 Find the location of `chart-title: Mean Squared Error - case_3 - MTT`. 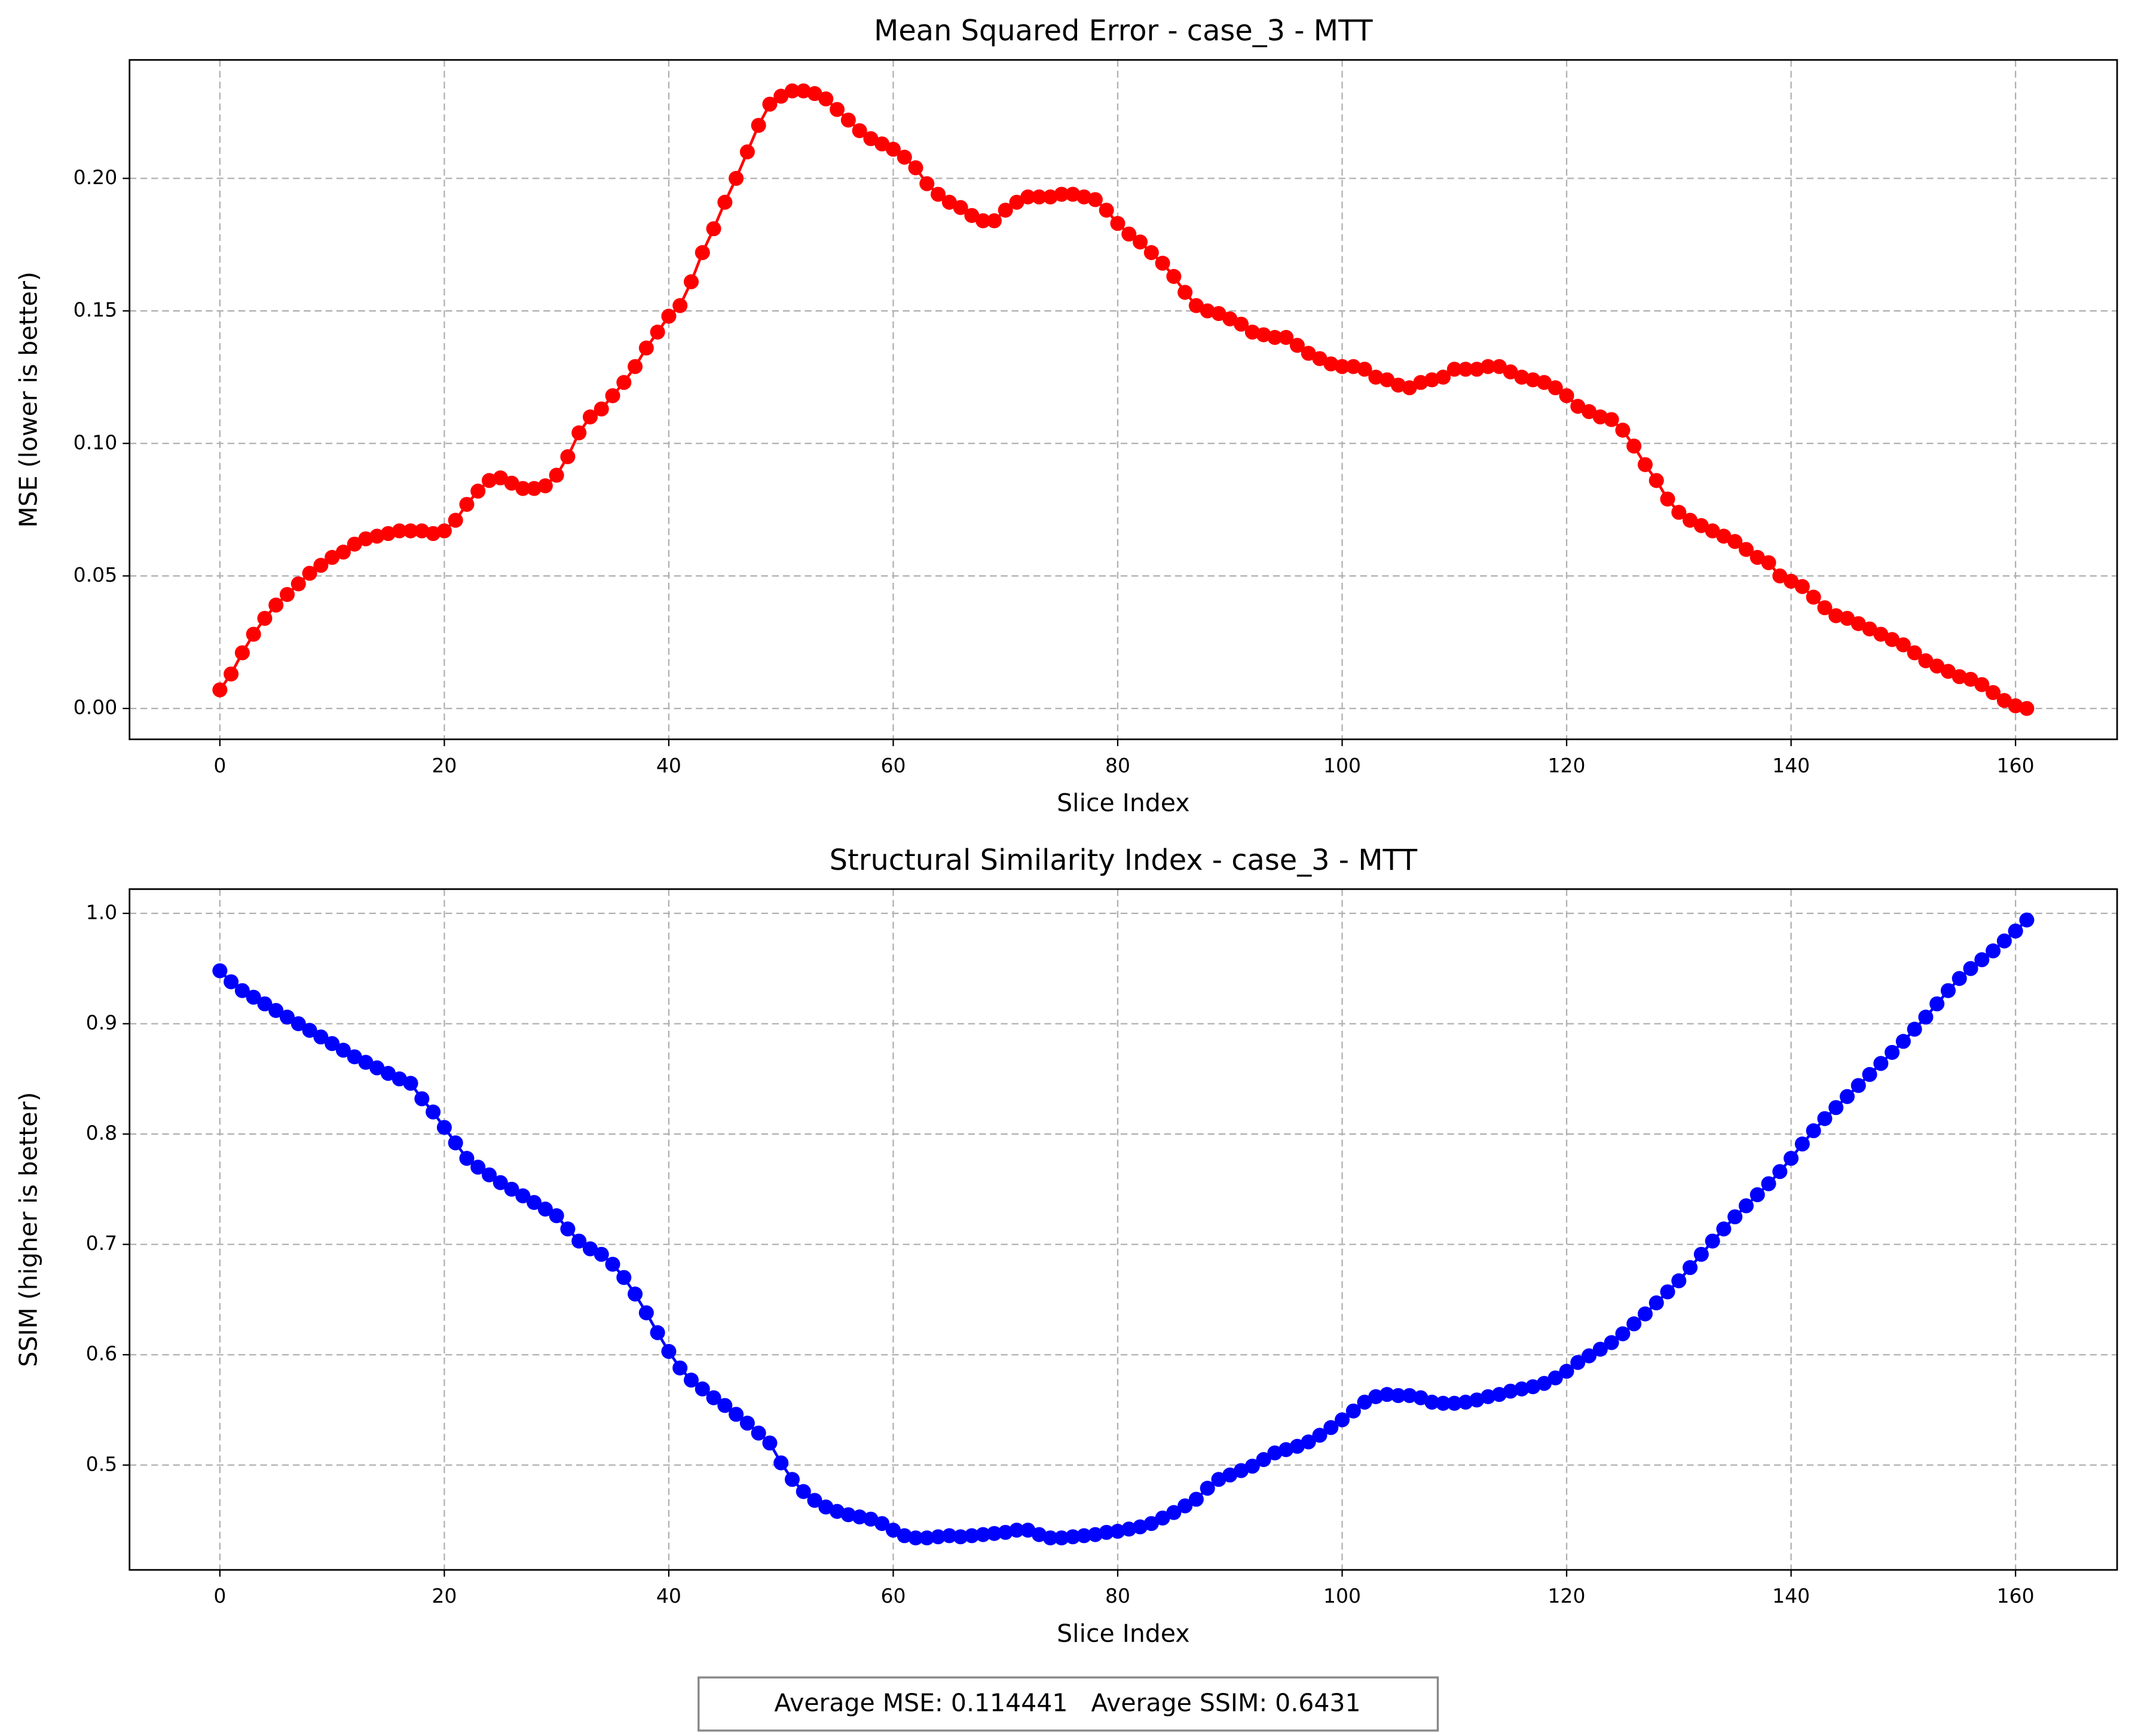

chart-title: Mean Squared Error - case_3 - MTT is located at coordinates (1123, 32).